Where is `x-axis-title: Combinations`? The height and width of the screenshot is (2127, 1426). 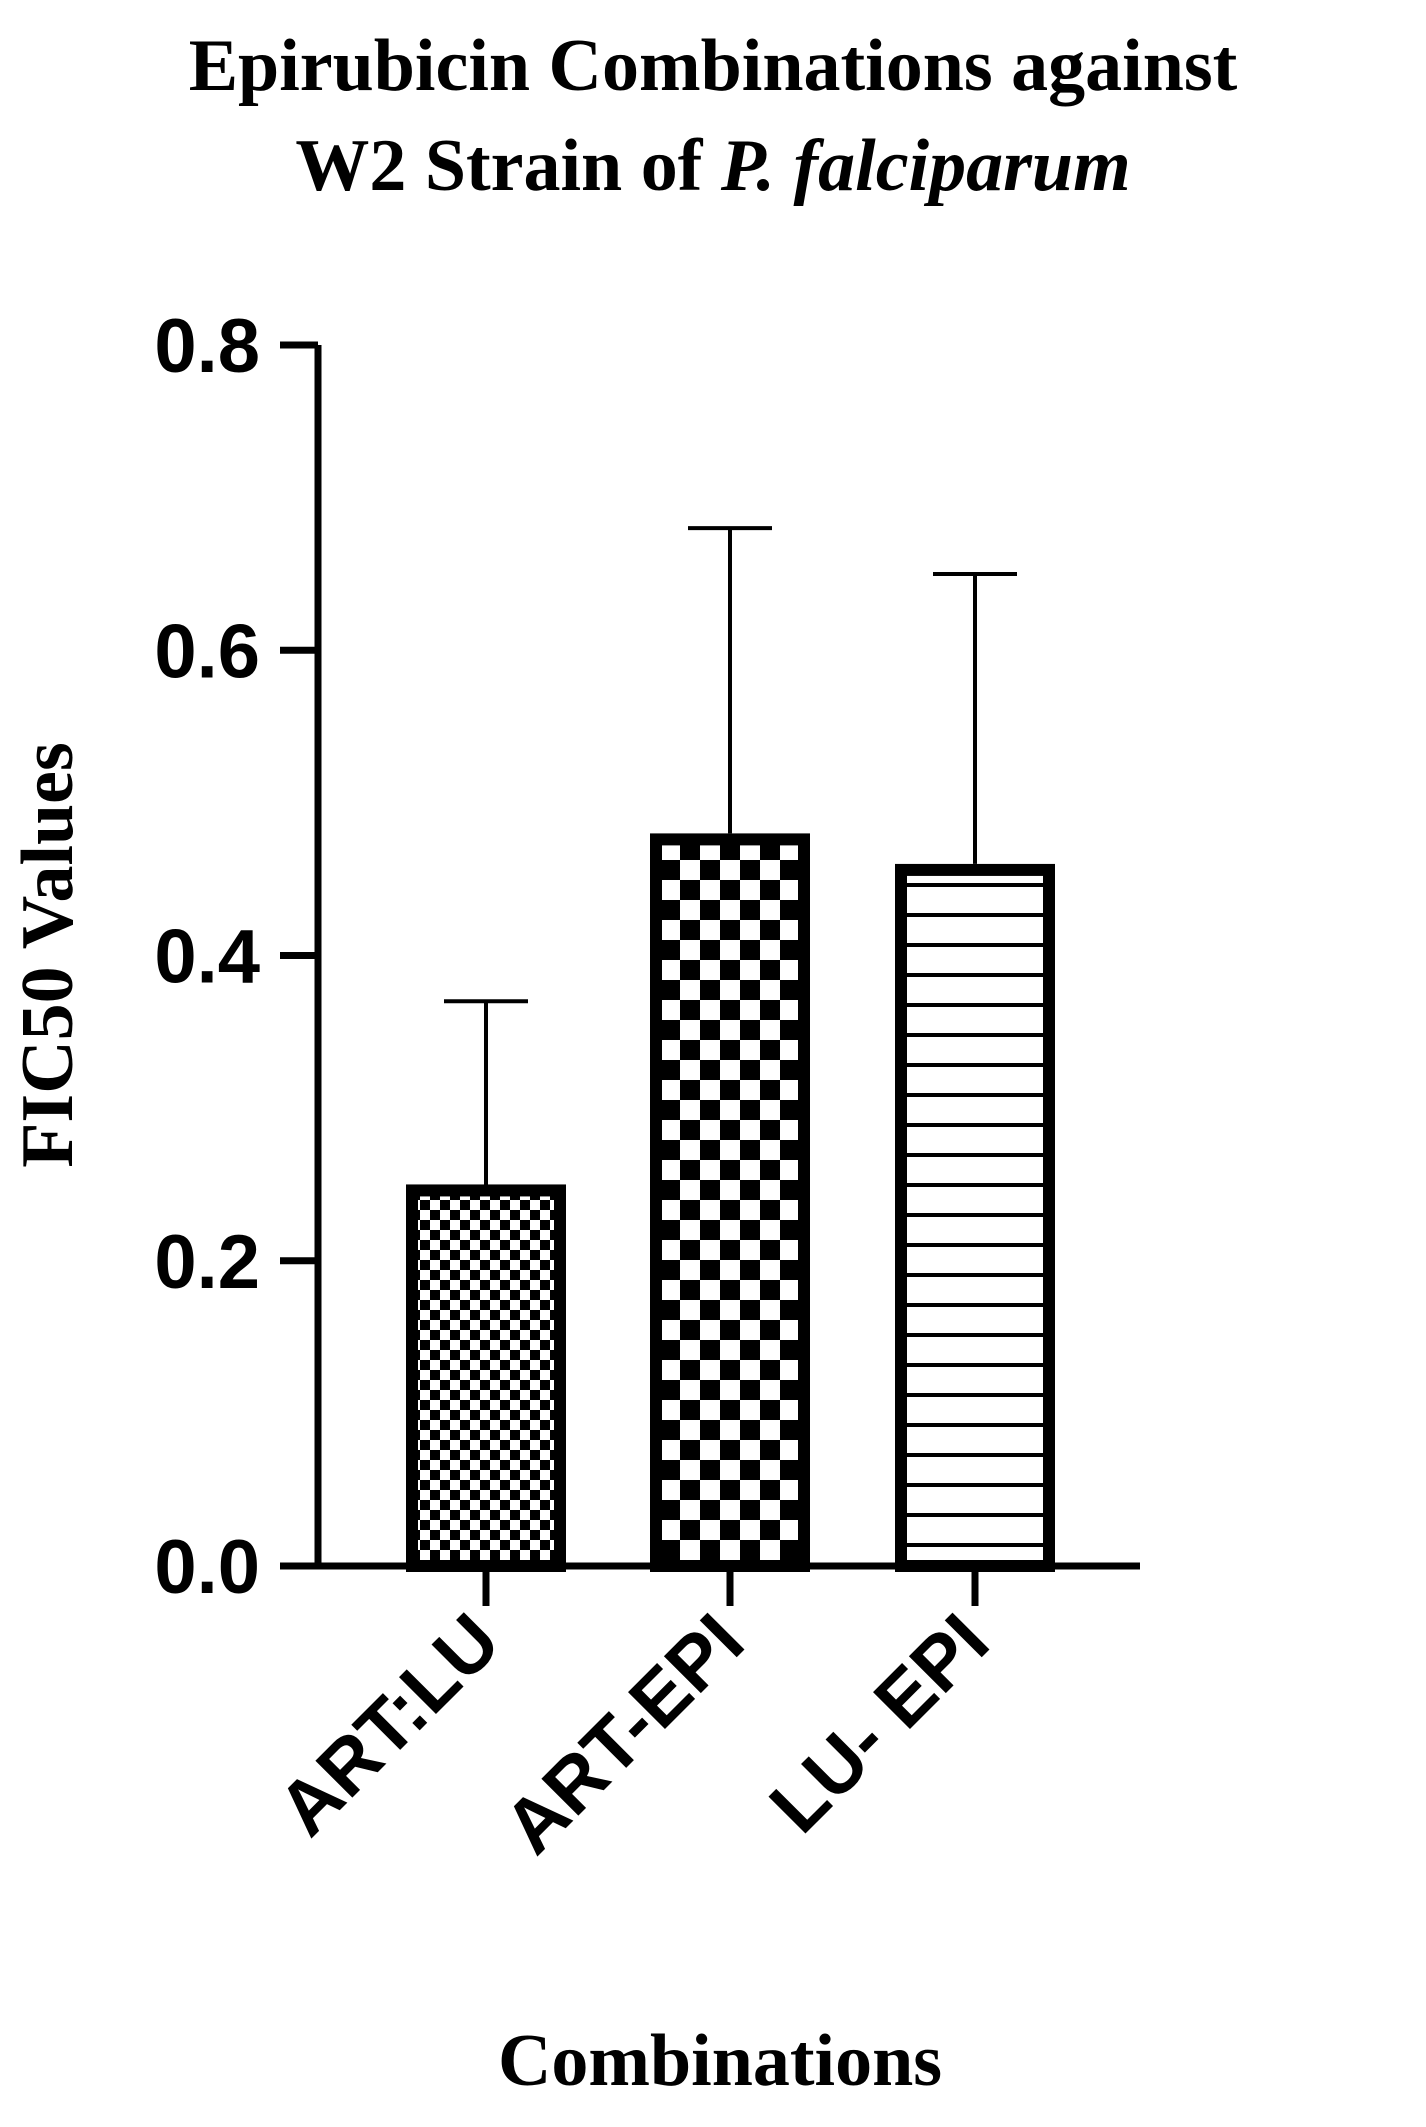 x-axis-title: Combinations is located at coordinates (720, 2061).